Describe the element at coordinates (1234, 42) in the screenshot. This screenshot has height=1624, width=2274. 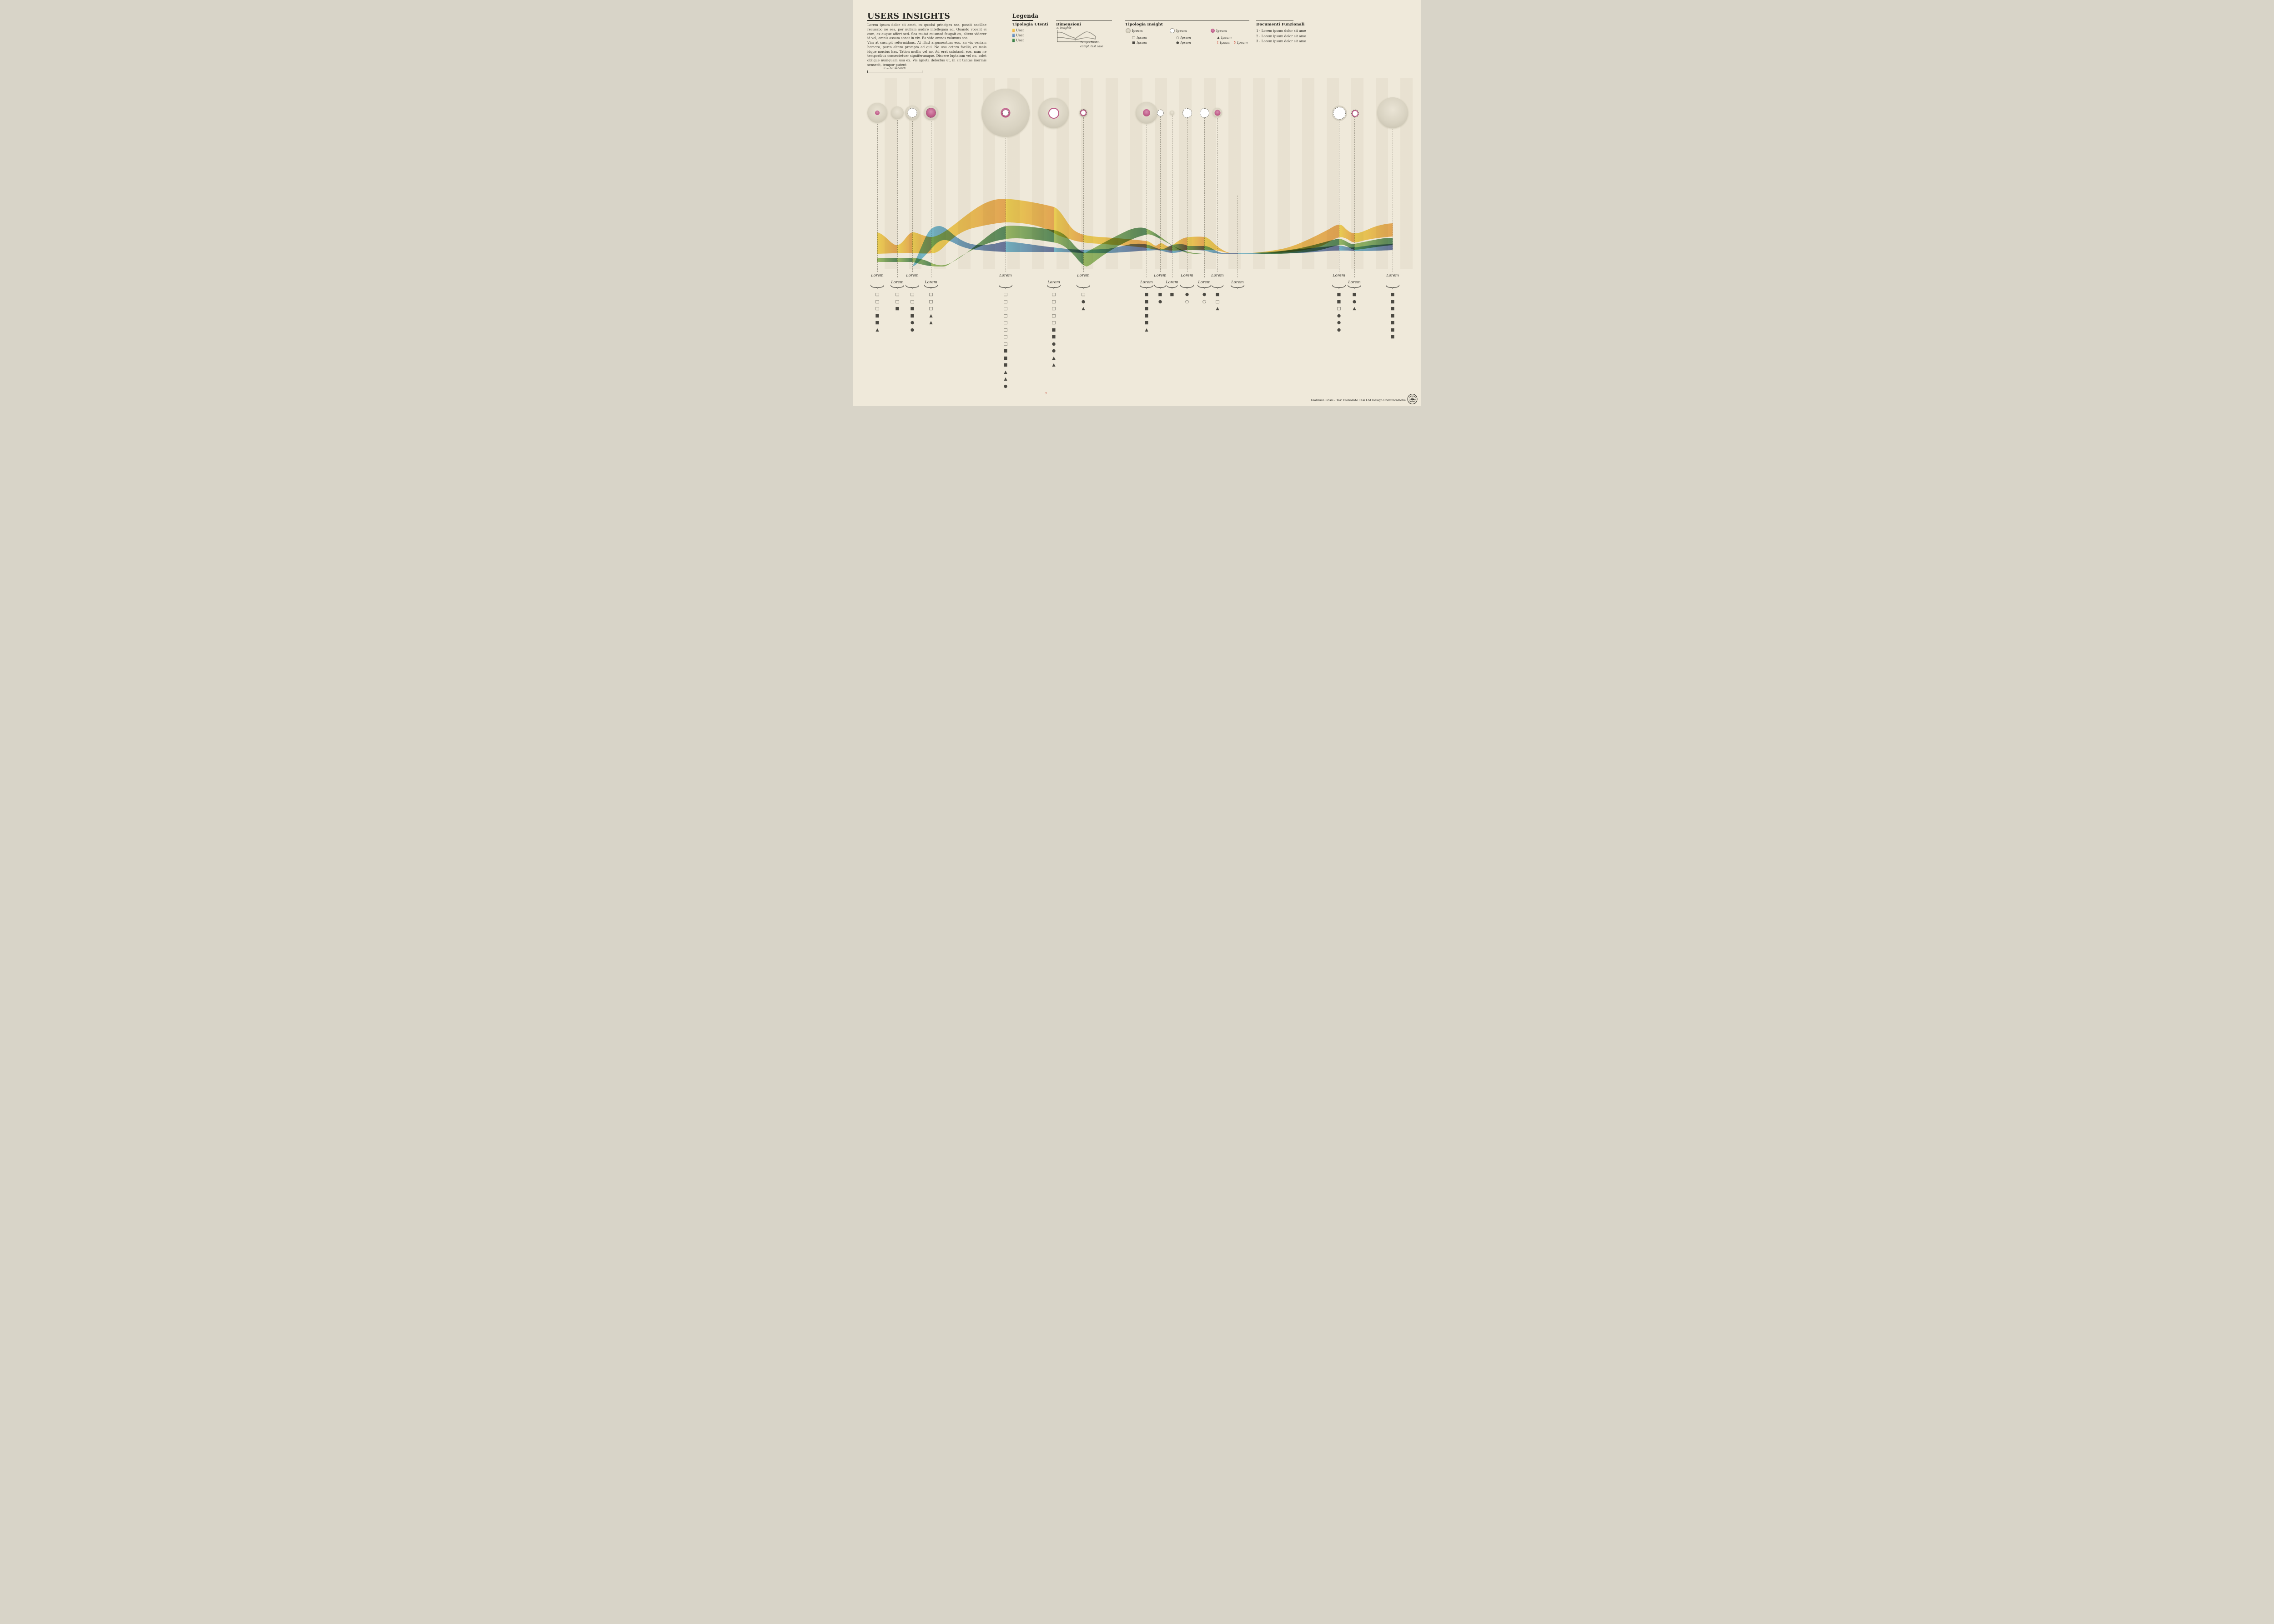
I see `five-icon: 5` at that location.